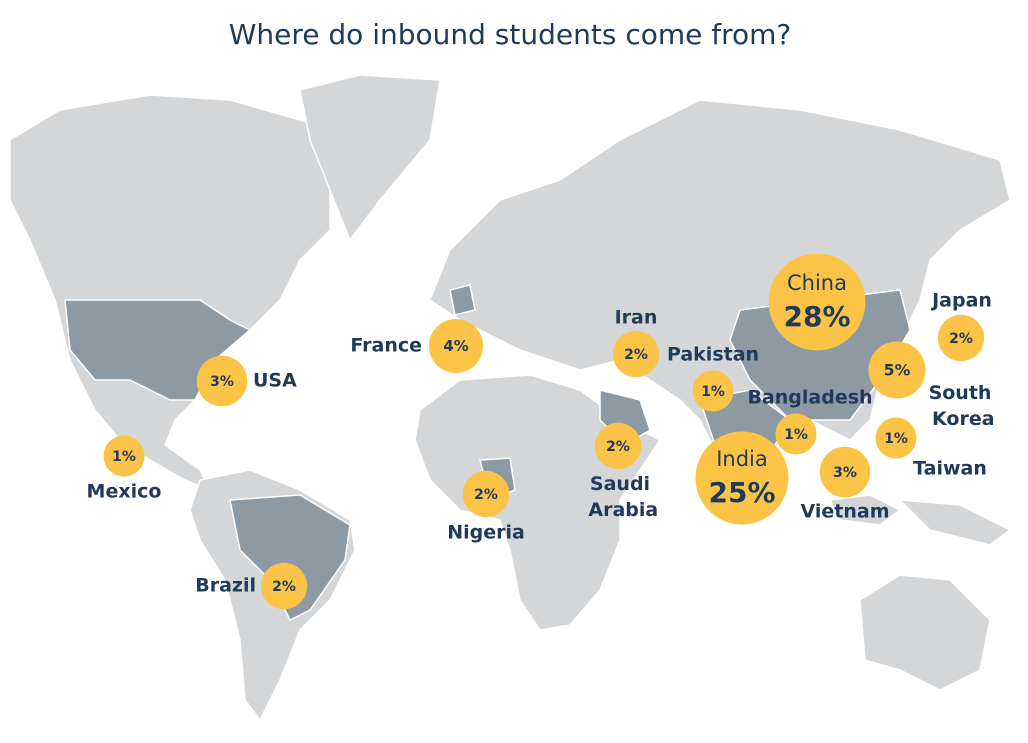 This screenshot has height=743, width=1028. Describe the element at coordinates (809, 398) in the screenshot. I see `country-name: Bangladesh` at that location.